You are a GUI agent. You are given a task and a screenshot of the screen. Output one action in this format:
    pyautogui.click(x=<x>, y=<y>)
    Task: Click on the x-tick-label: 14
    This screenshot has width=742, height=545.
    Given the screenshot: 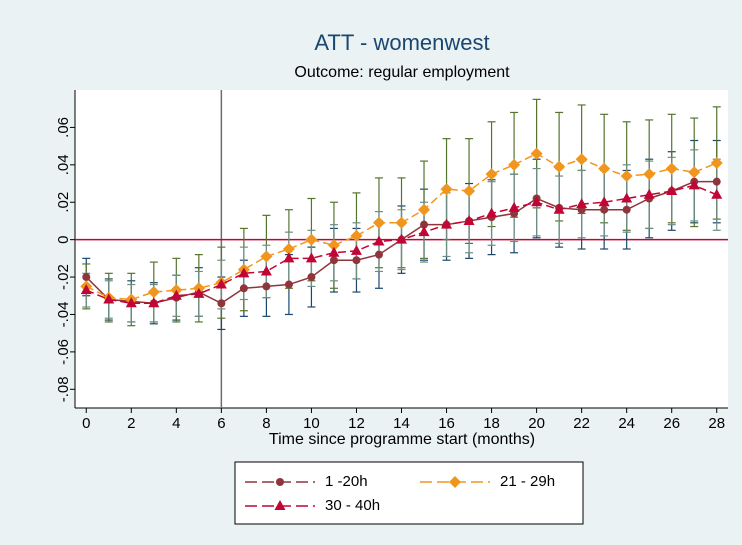 What is the action you would take?
    pyautogui.click(x=401, y=423)
    